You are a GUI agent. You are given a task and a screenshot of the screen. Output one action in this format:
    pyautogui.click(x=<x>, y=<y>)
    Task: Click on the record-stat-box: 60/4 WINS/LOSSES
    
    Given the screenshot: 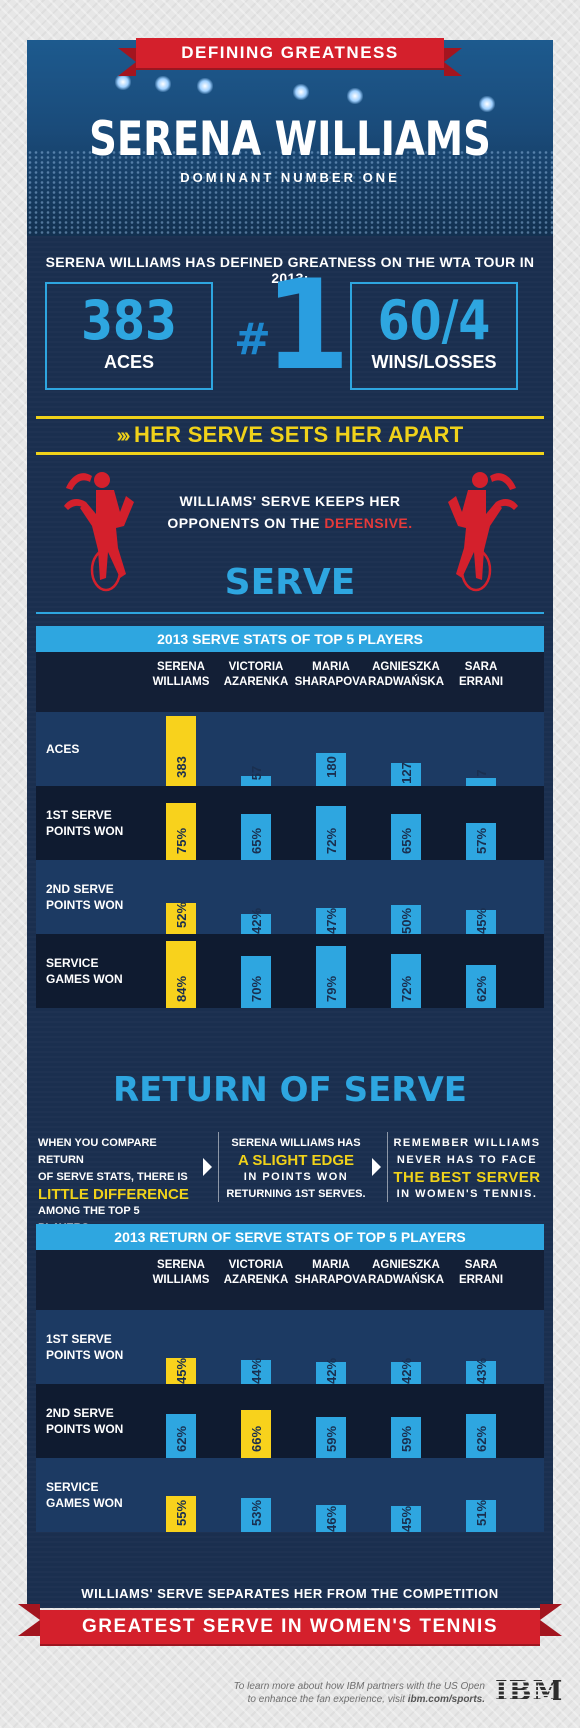 What is the action you would take?
    pyautogui.click(x=434, y=336)
    